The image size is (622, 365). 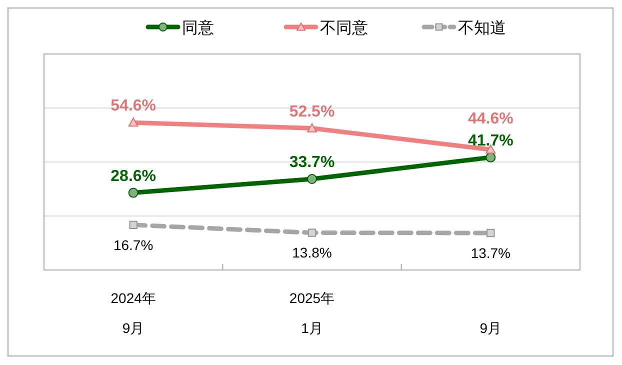 I want to click on data-label: 28.6%, so click(x=133, y=176).